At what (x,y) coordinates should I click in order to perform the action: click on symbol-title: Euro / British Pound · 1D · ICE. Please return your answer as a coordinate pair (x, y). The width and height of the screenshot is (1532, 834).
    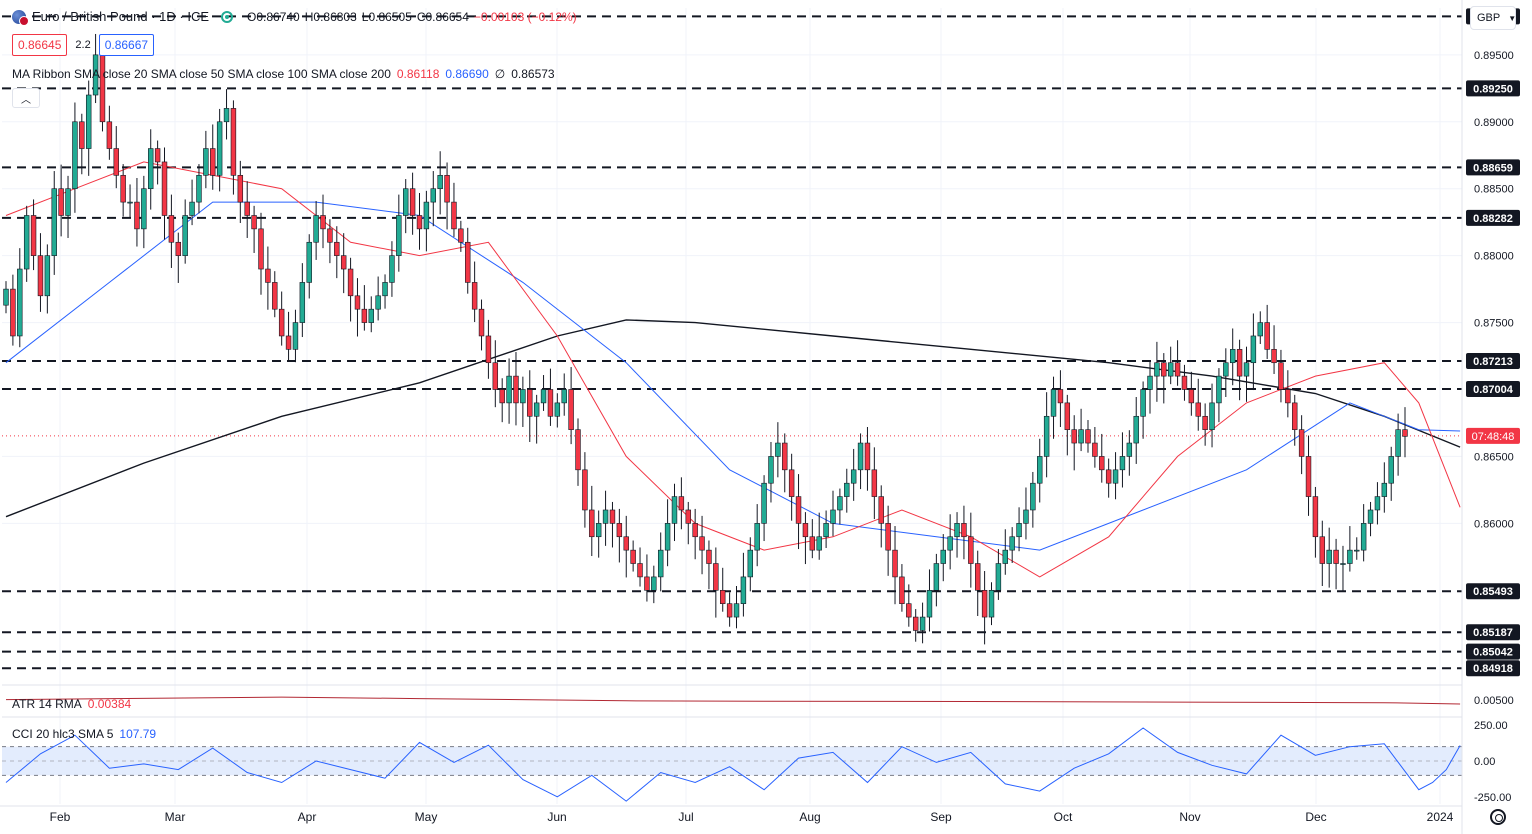
    Looking at the image, I should click on (121, 16).